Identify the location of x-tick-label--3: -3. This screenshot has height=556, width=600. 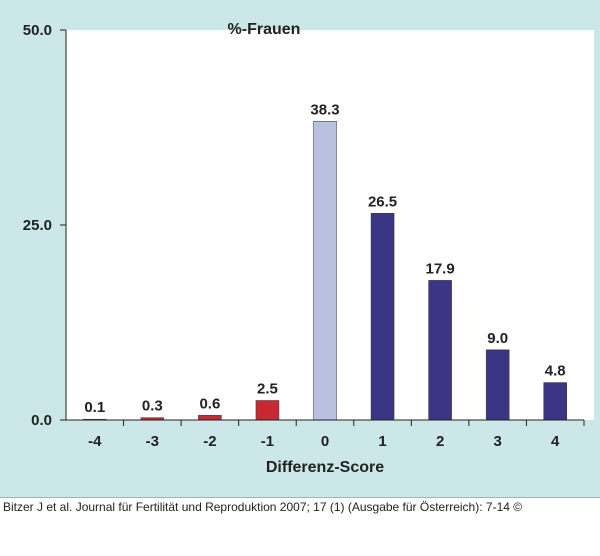
(152, 441).